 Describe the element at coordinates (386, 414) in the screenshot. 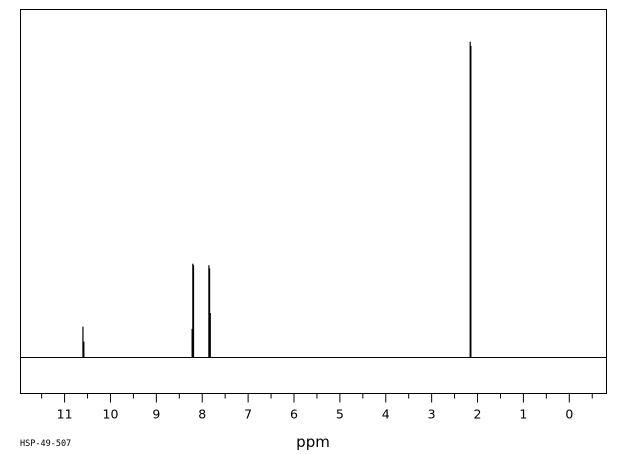

I see `x-tick-label-4: 4` at that location.